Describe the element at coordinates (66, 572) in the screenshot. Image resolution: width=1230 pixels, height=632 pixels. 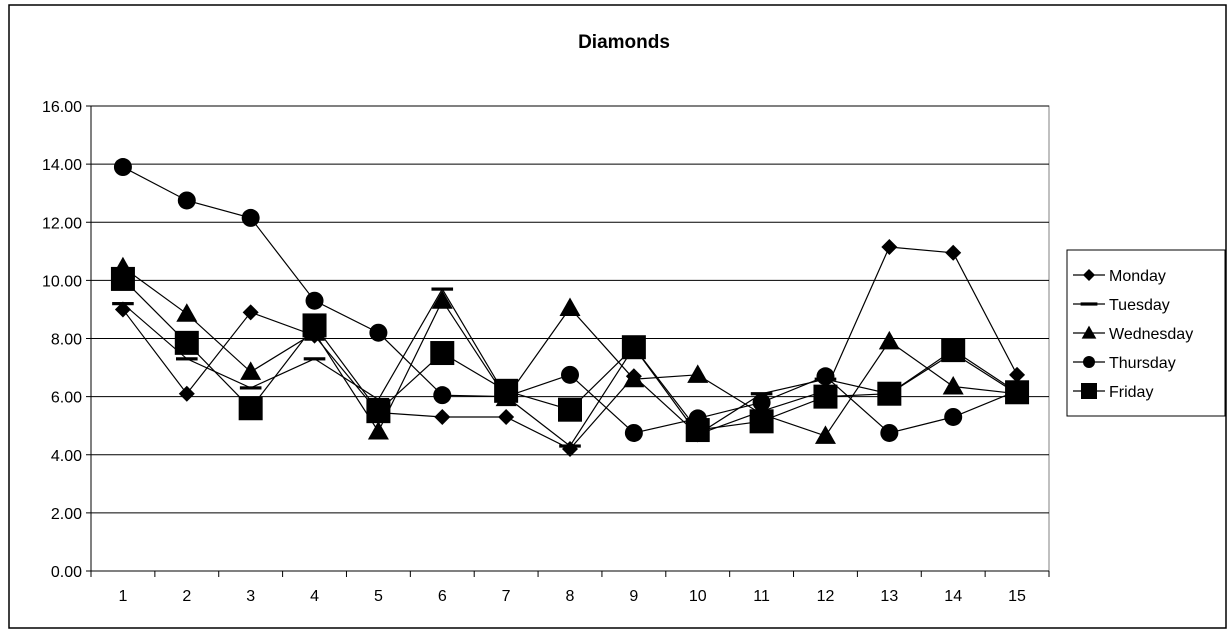
I see `y-tick-label: 0.00` at that location.